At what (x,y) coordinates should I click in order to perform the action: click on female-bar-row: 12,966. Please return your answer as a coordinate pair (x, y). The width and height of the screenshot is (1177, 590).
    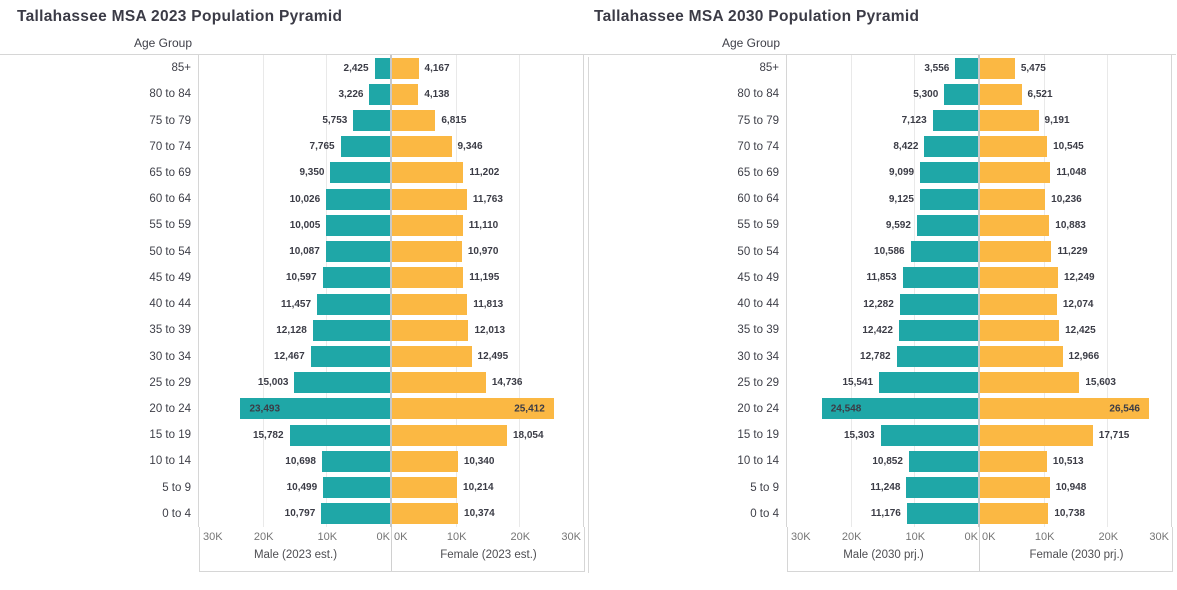
    Looking at the image, I should click on (1075, 356).